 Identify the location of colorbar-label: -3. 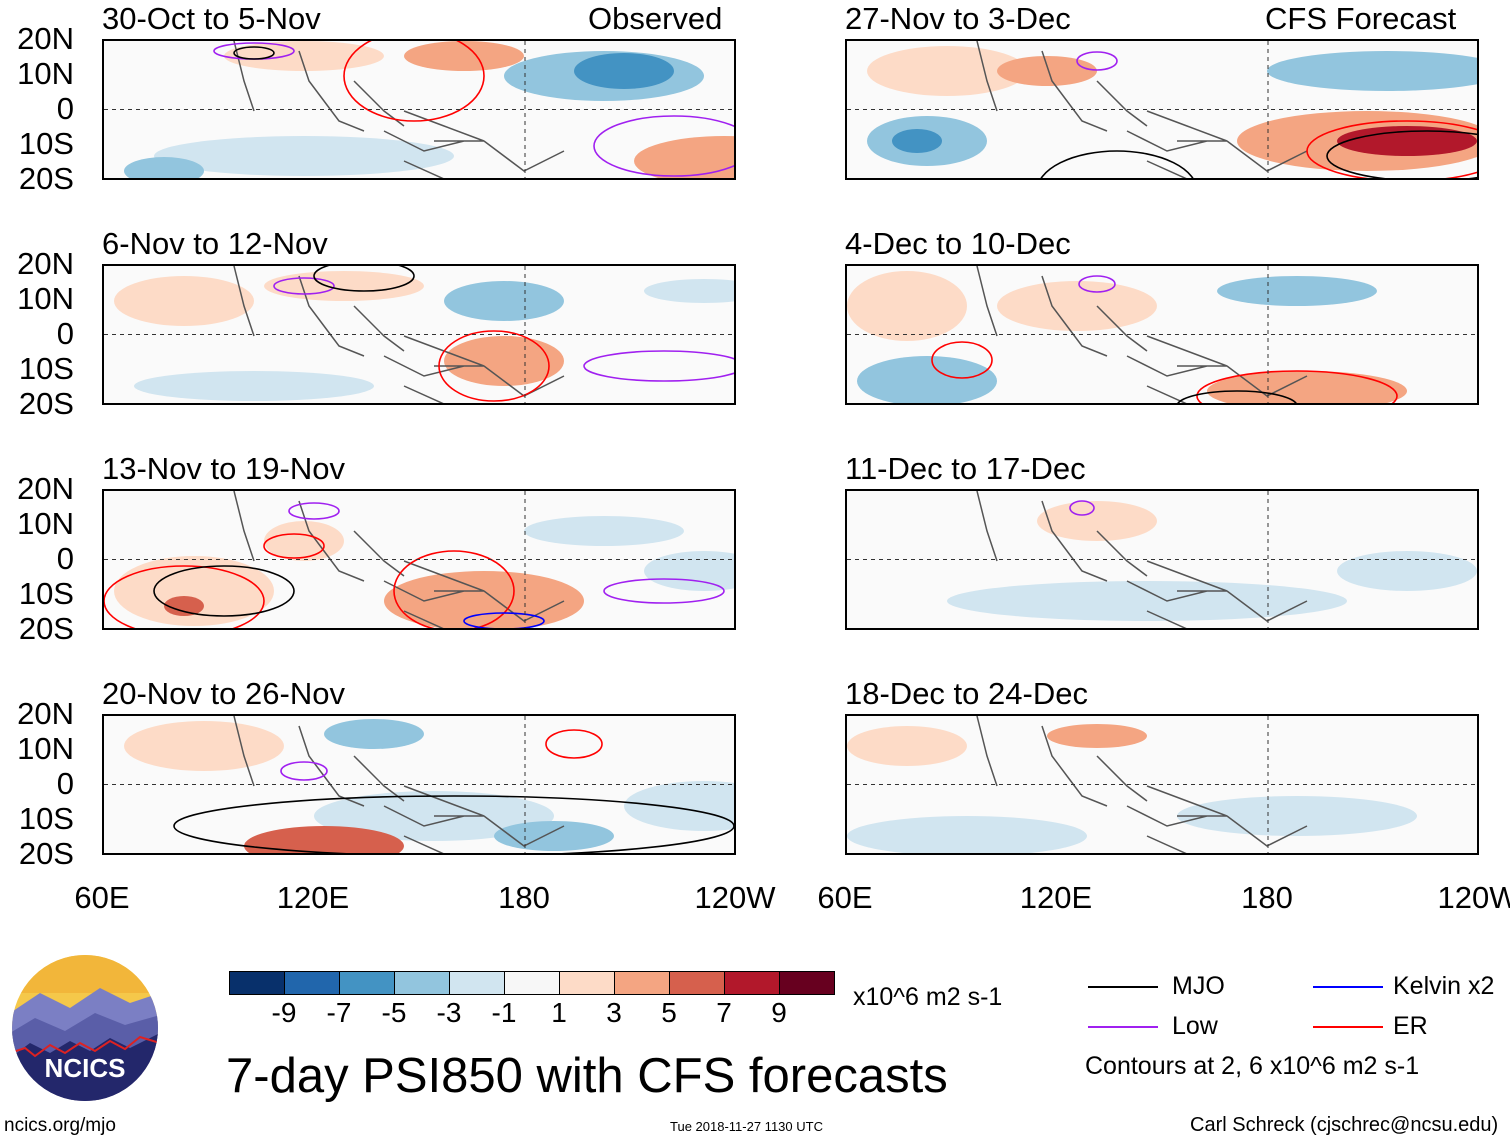
(449, 1012).